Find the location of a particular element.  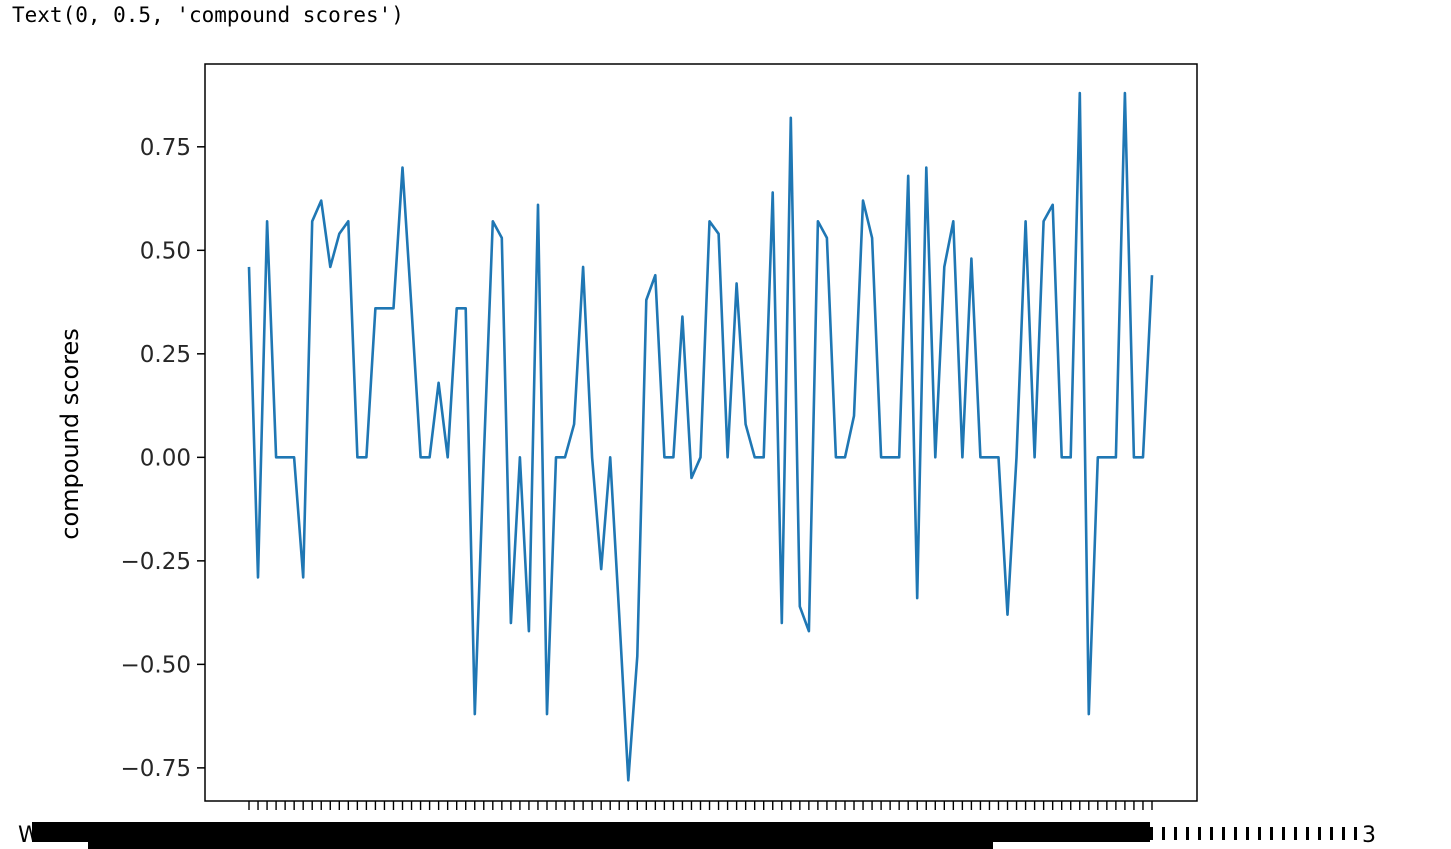

y-tick-label: −0.25 is located at coordinates (156, 562).